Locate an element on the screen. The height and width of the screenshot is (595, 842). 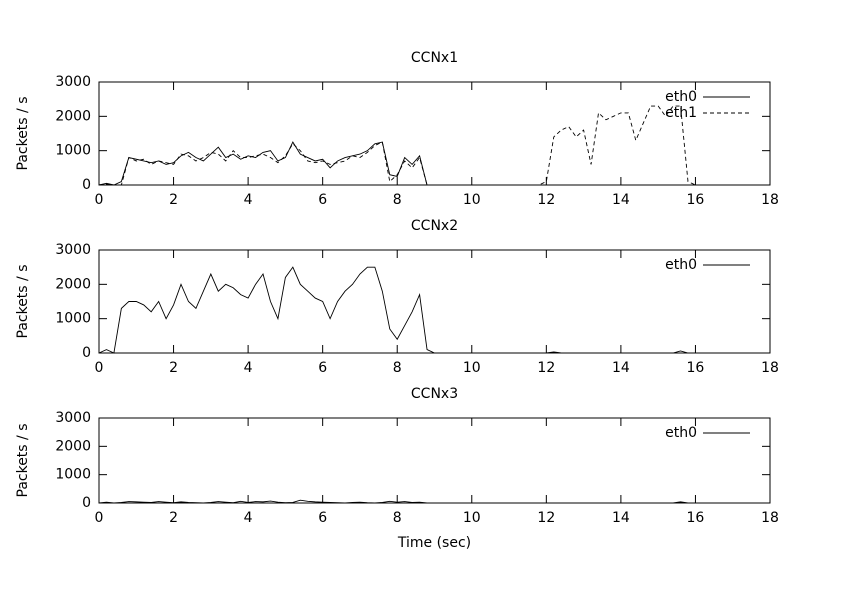
chart-title: CCNx2 is located at coordinates (434, 226).